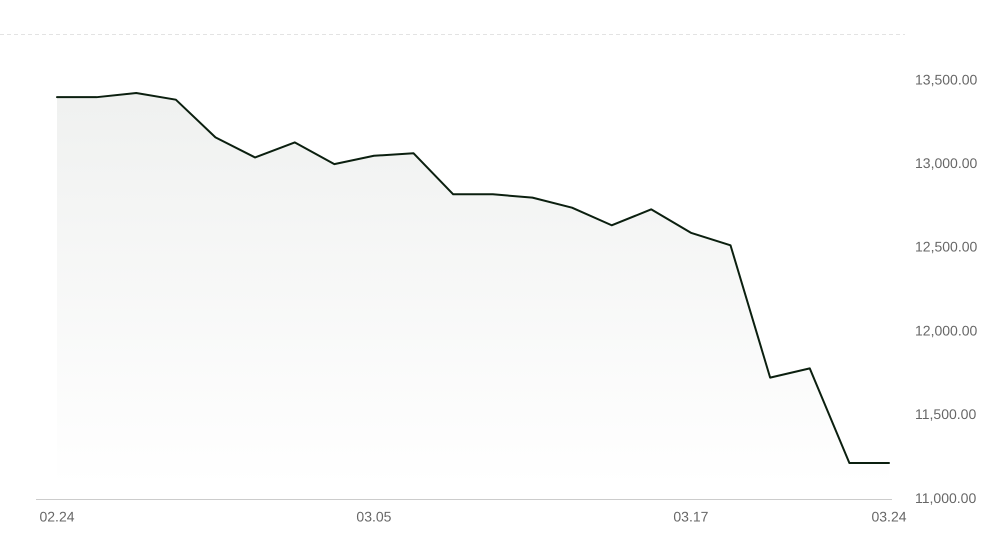 The height and width of the screenshot is (546, 1000). Describe the element at coordinates (945, 498) in the screenshot. I see `y-tick-label: 11,000.00` at that location.